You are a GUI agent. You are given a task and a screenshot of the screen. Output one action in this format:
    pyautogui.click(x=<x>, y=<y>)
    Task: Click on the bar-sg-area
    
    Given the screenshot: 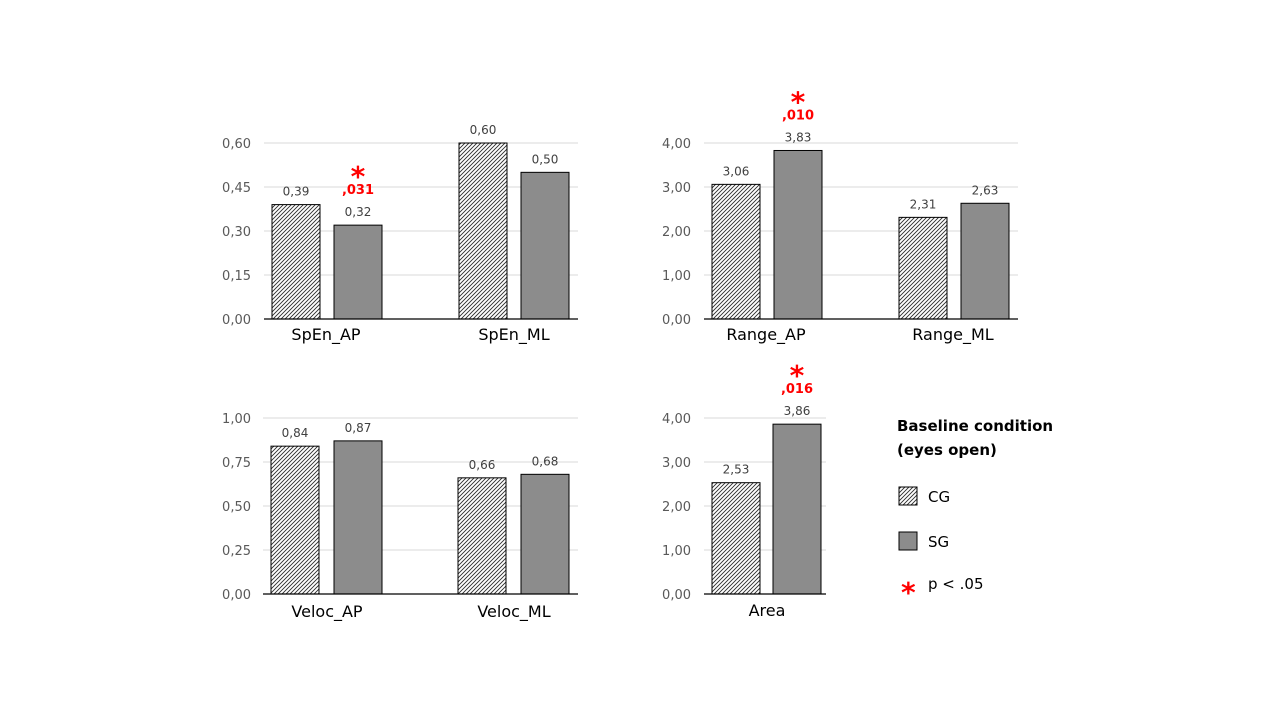 What is the action you would take?
    pyautogui.click(x=797, y=509)
    